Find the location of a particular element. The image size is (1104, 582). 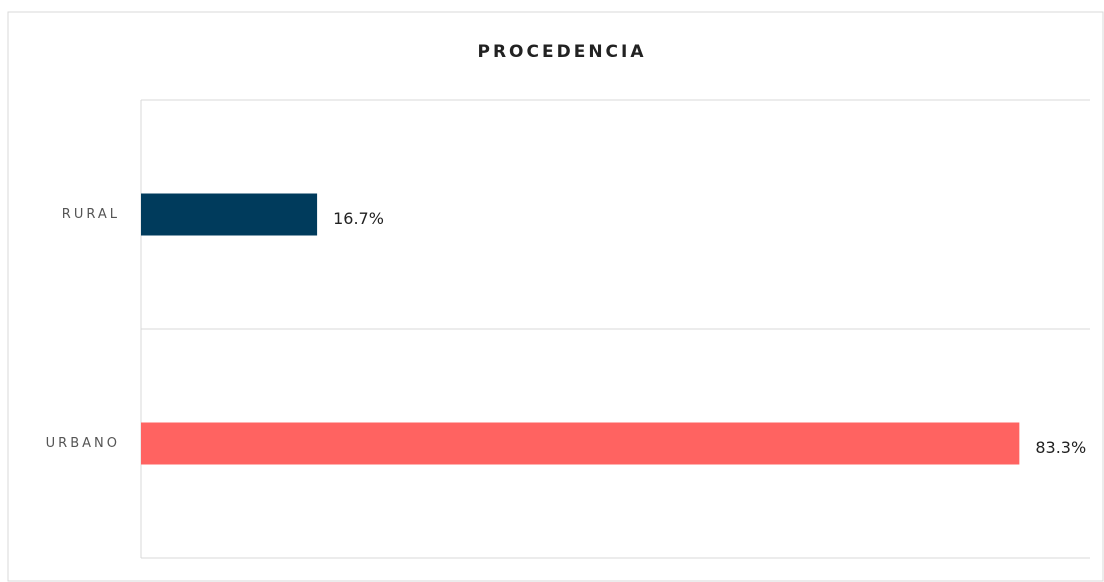

value-label: 83.3% is located at coordinates (1060, 447).